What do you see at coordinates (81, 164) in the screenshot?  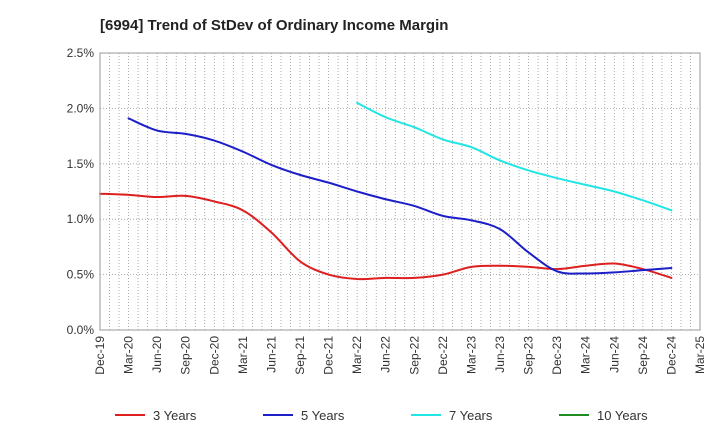 I see `y-tick-label: 1.5%` at bounding box center [81, 164].